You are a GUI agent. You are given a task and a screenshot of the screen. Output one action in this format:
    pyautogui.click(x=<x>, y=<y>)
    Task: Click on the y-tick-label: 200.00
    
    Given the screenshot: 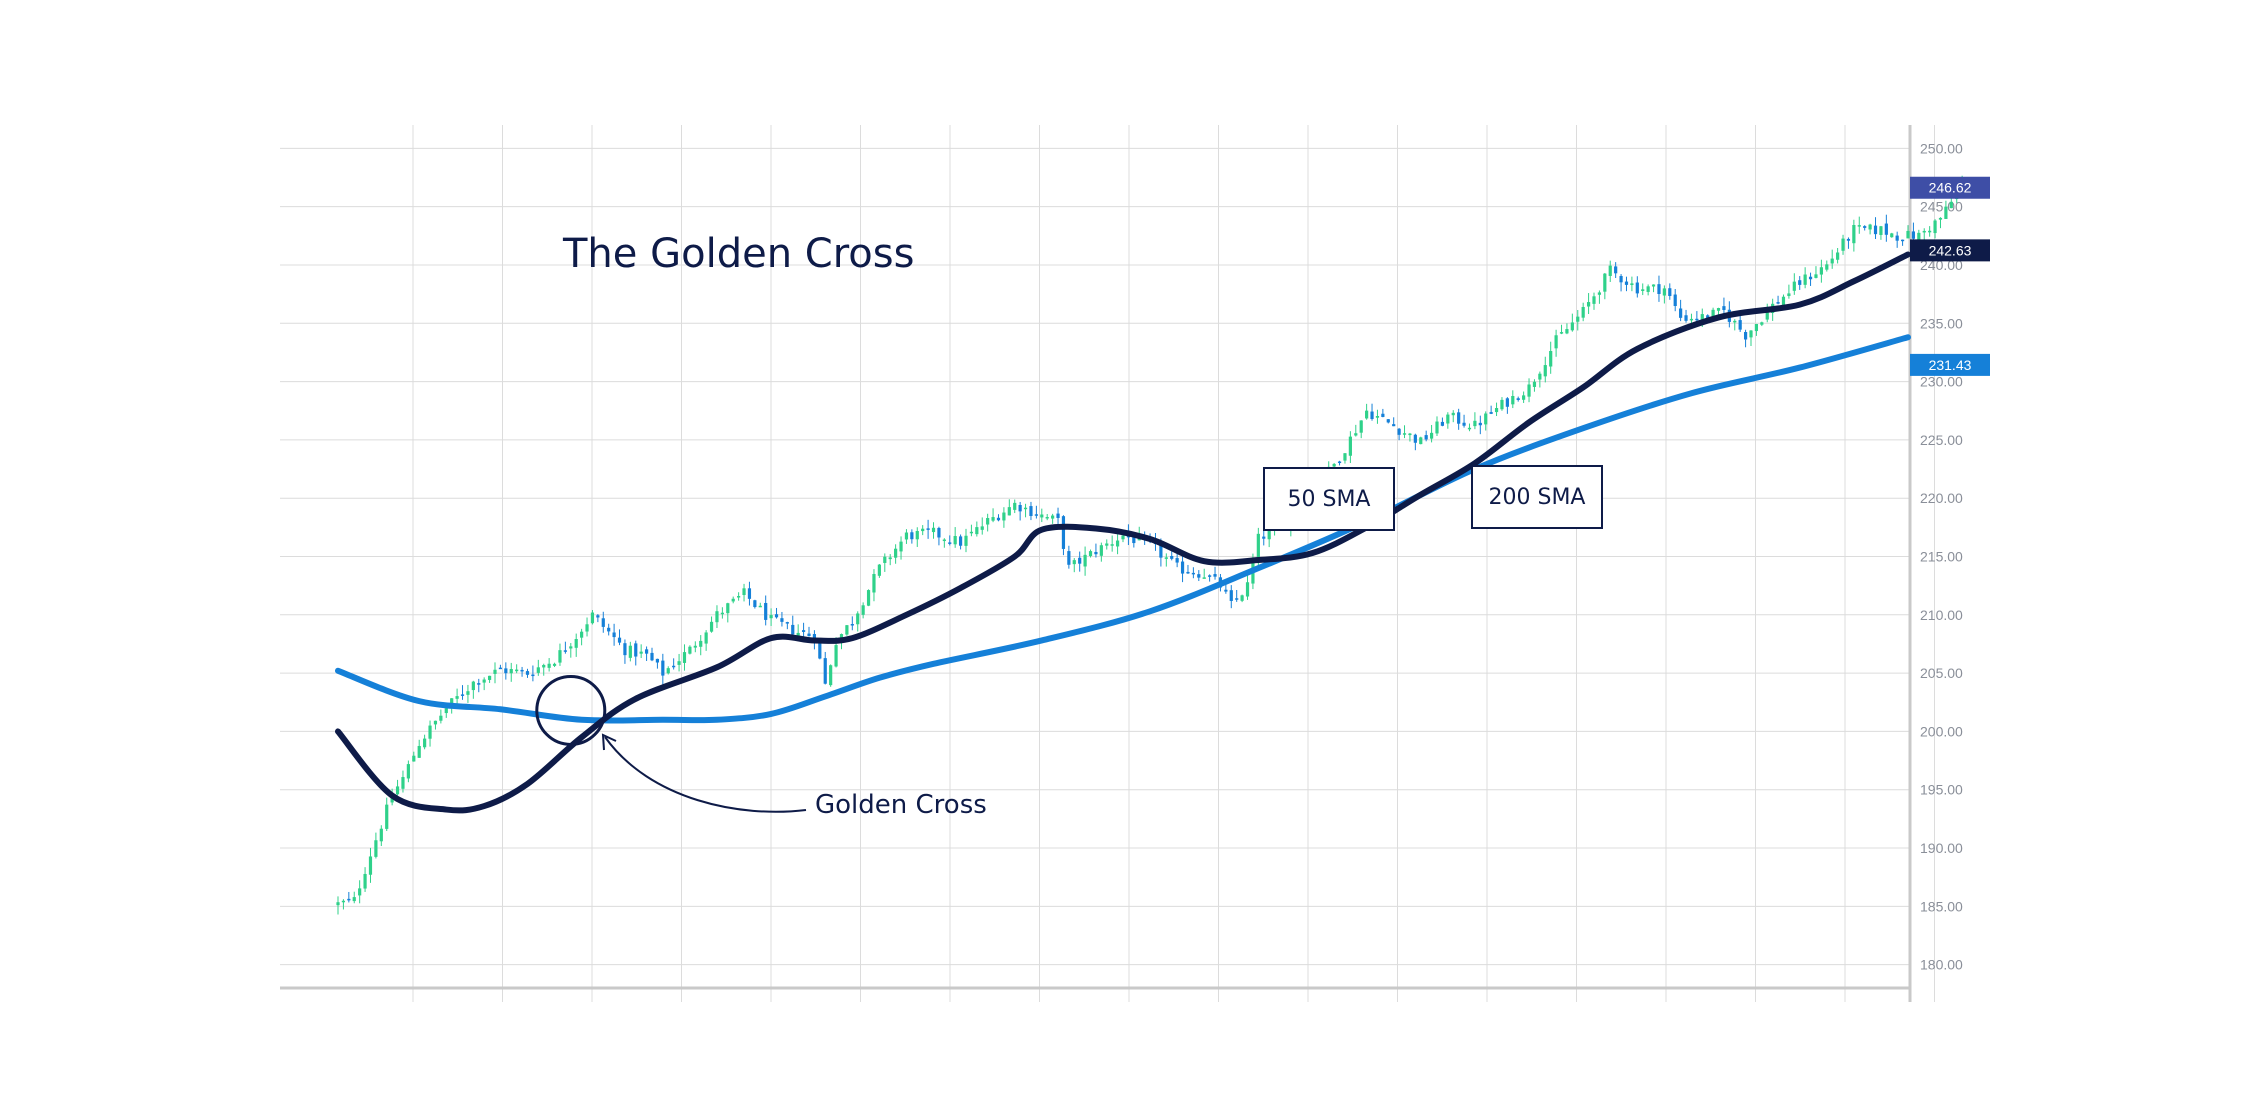 What is the action you would take?
    pyautogui.click(x=1941, y=731)
    